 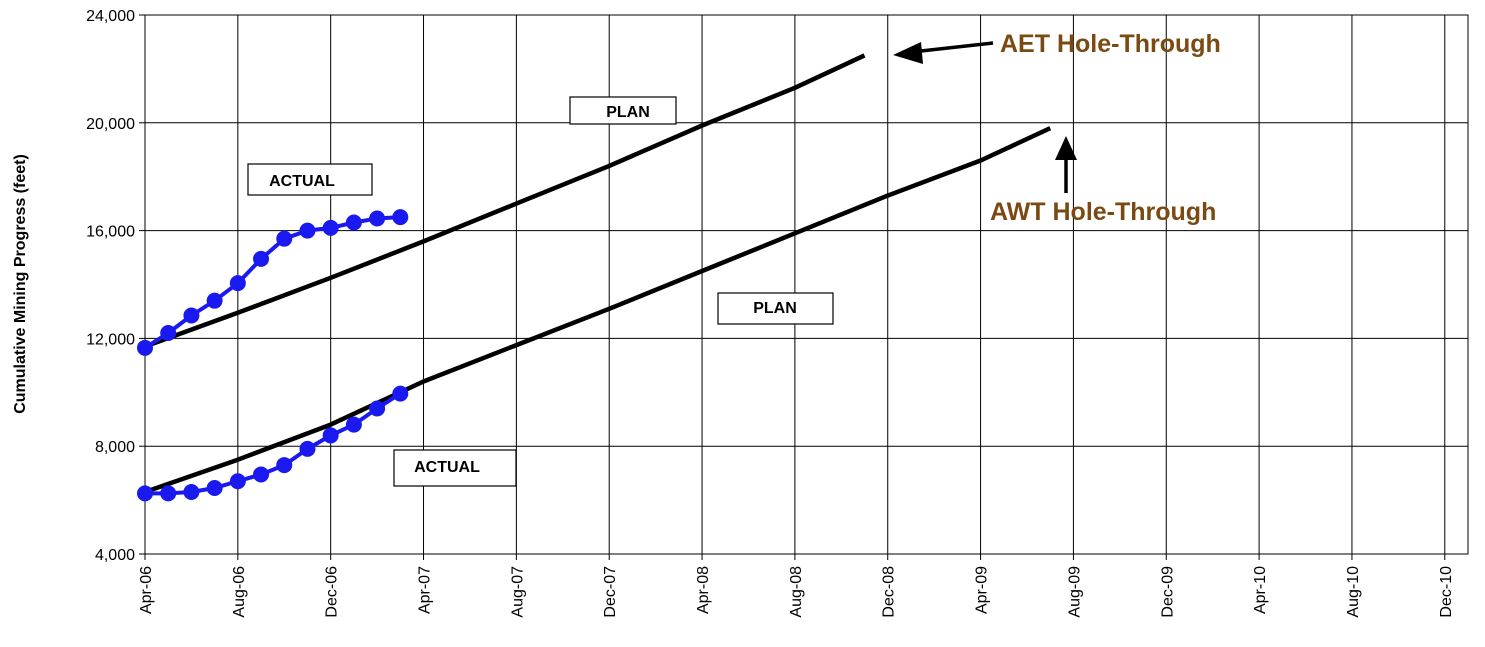 What do you see at coordinates (425, 590) in the screenshot?
I see `x-tick-label: Apr-07` at bounding box center [425, 590].